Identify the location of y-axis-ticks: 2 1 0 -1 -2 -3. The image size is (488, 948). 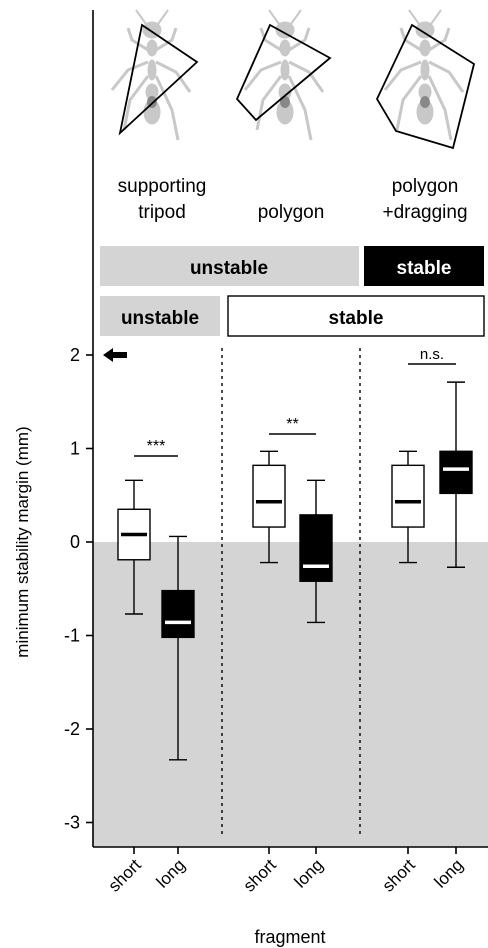
(78, 589).